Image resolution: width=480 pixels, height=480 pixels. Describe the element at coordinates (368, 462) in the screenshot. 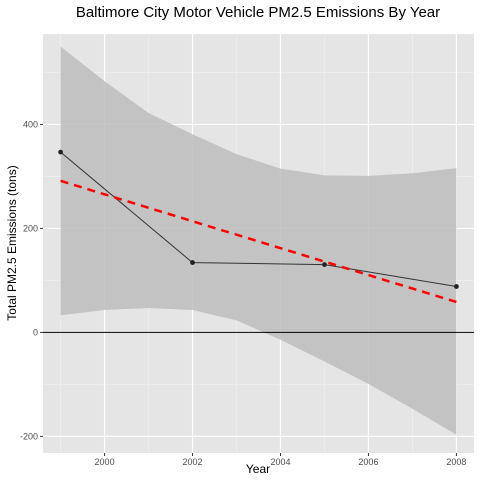

I see `x-tick-label: 2006` at that location.